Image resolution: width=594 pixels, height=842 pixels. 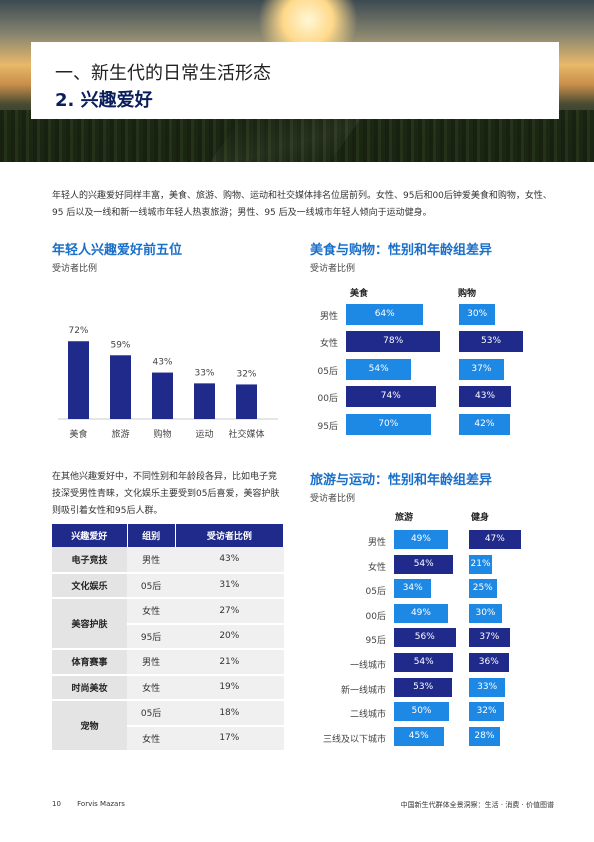 I want to click on bar-value-label: 21%, so click(x=480, y=563).